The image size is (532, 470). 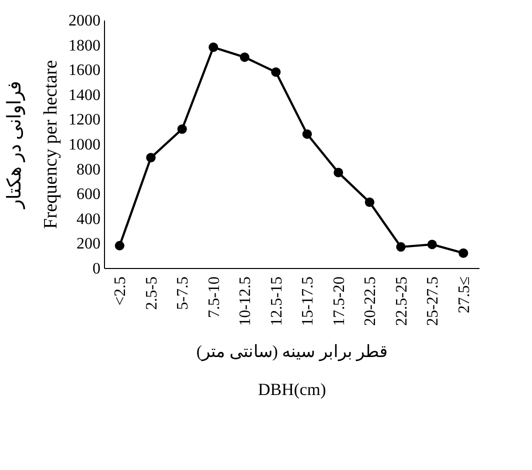 I want to click on x-tick-label: 27.5≤, so click(x=464, y=295).